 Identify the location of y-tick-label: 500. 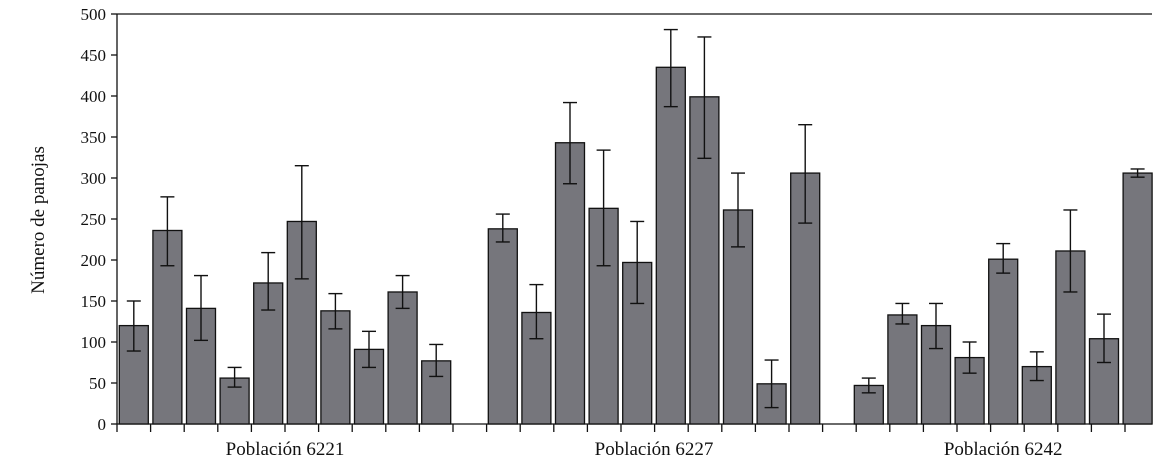
(94, 14).